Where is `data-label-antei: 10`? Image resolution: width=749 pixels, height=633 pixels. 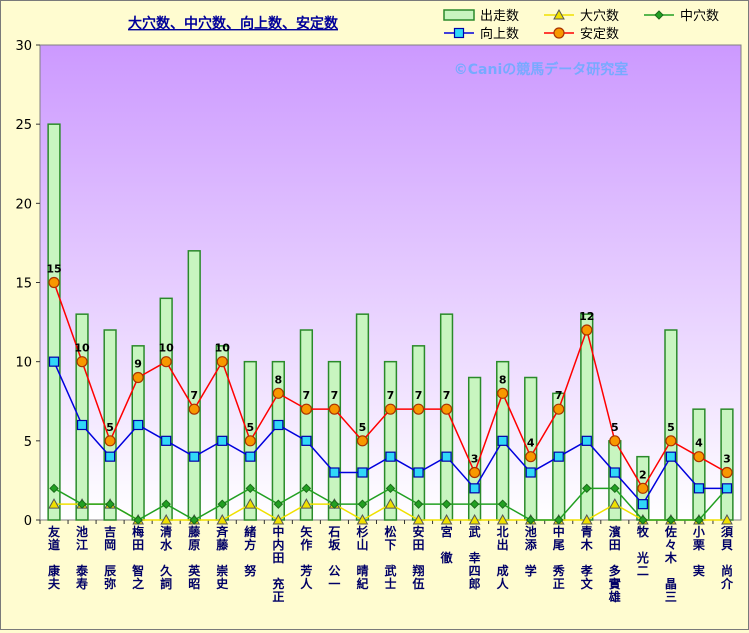 data-label-antei: 10 is located at coordinates (167, 348).